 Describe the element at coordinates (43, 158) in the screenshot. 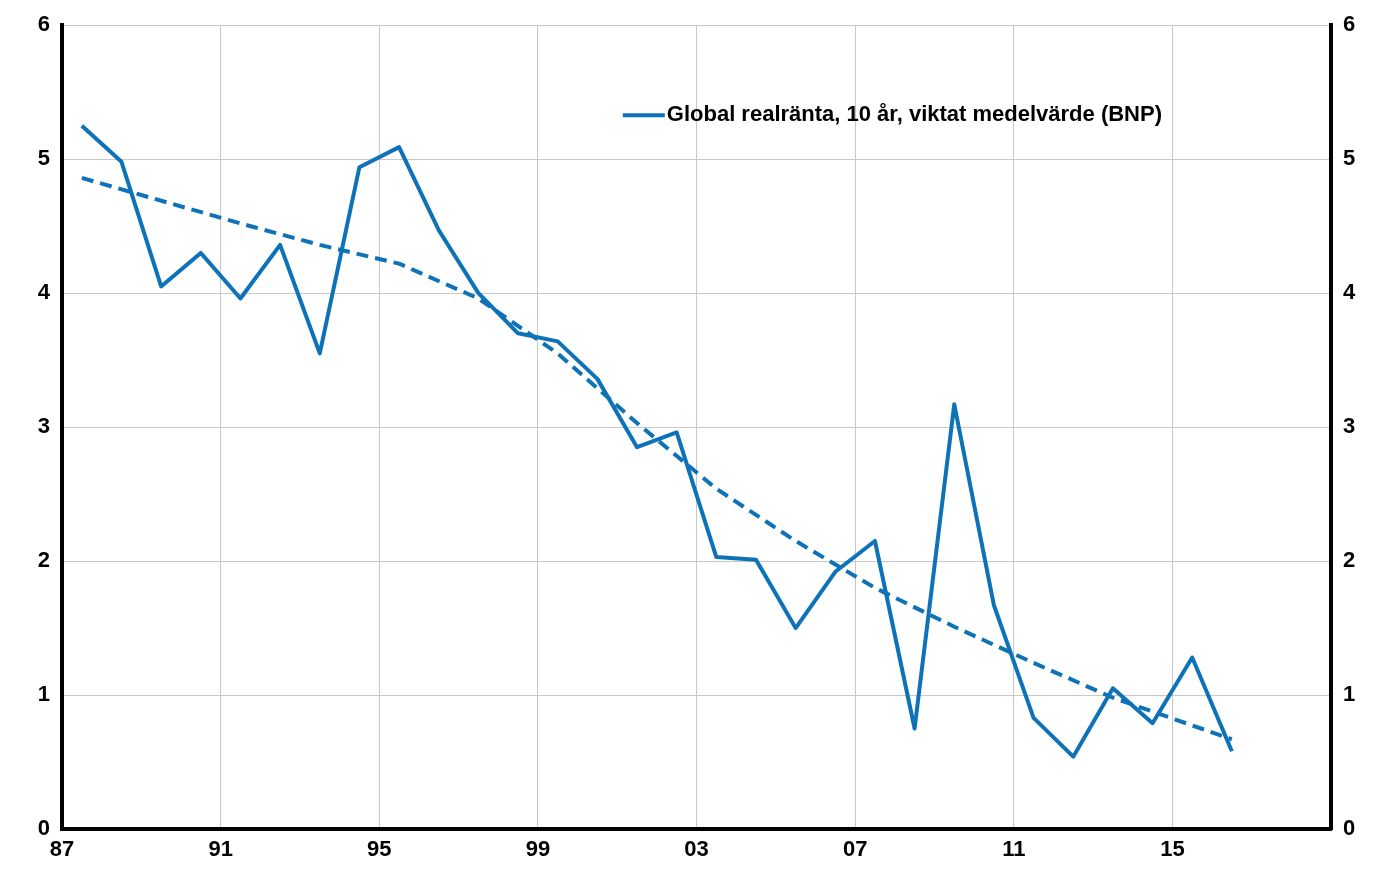

I see `y-tick-label: 5` at that location.